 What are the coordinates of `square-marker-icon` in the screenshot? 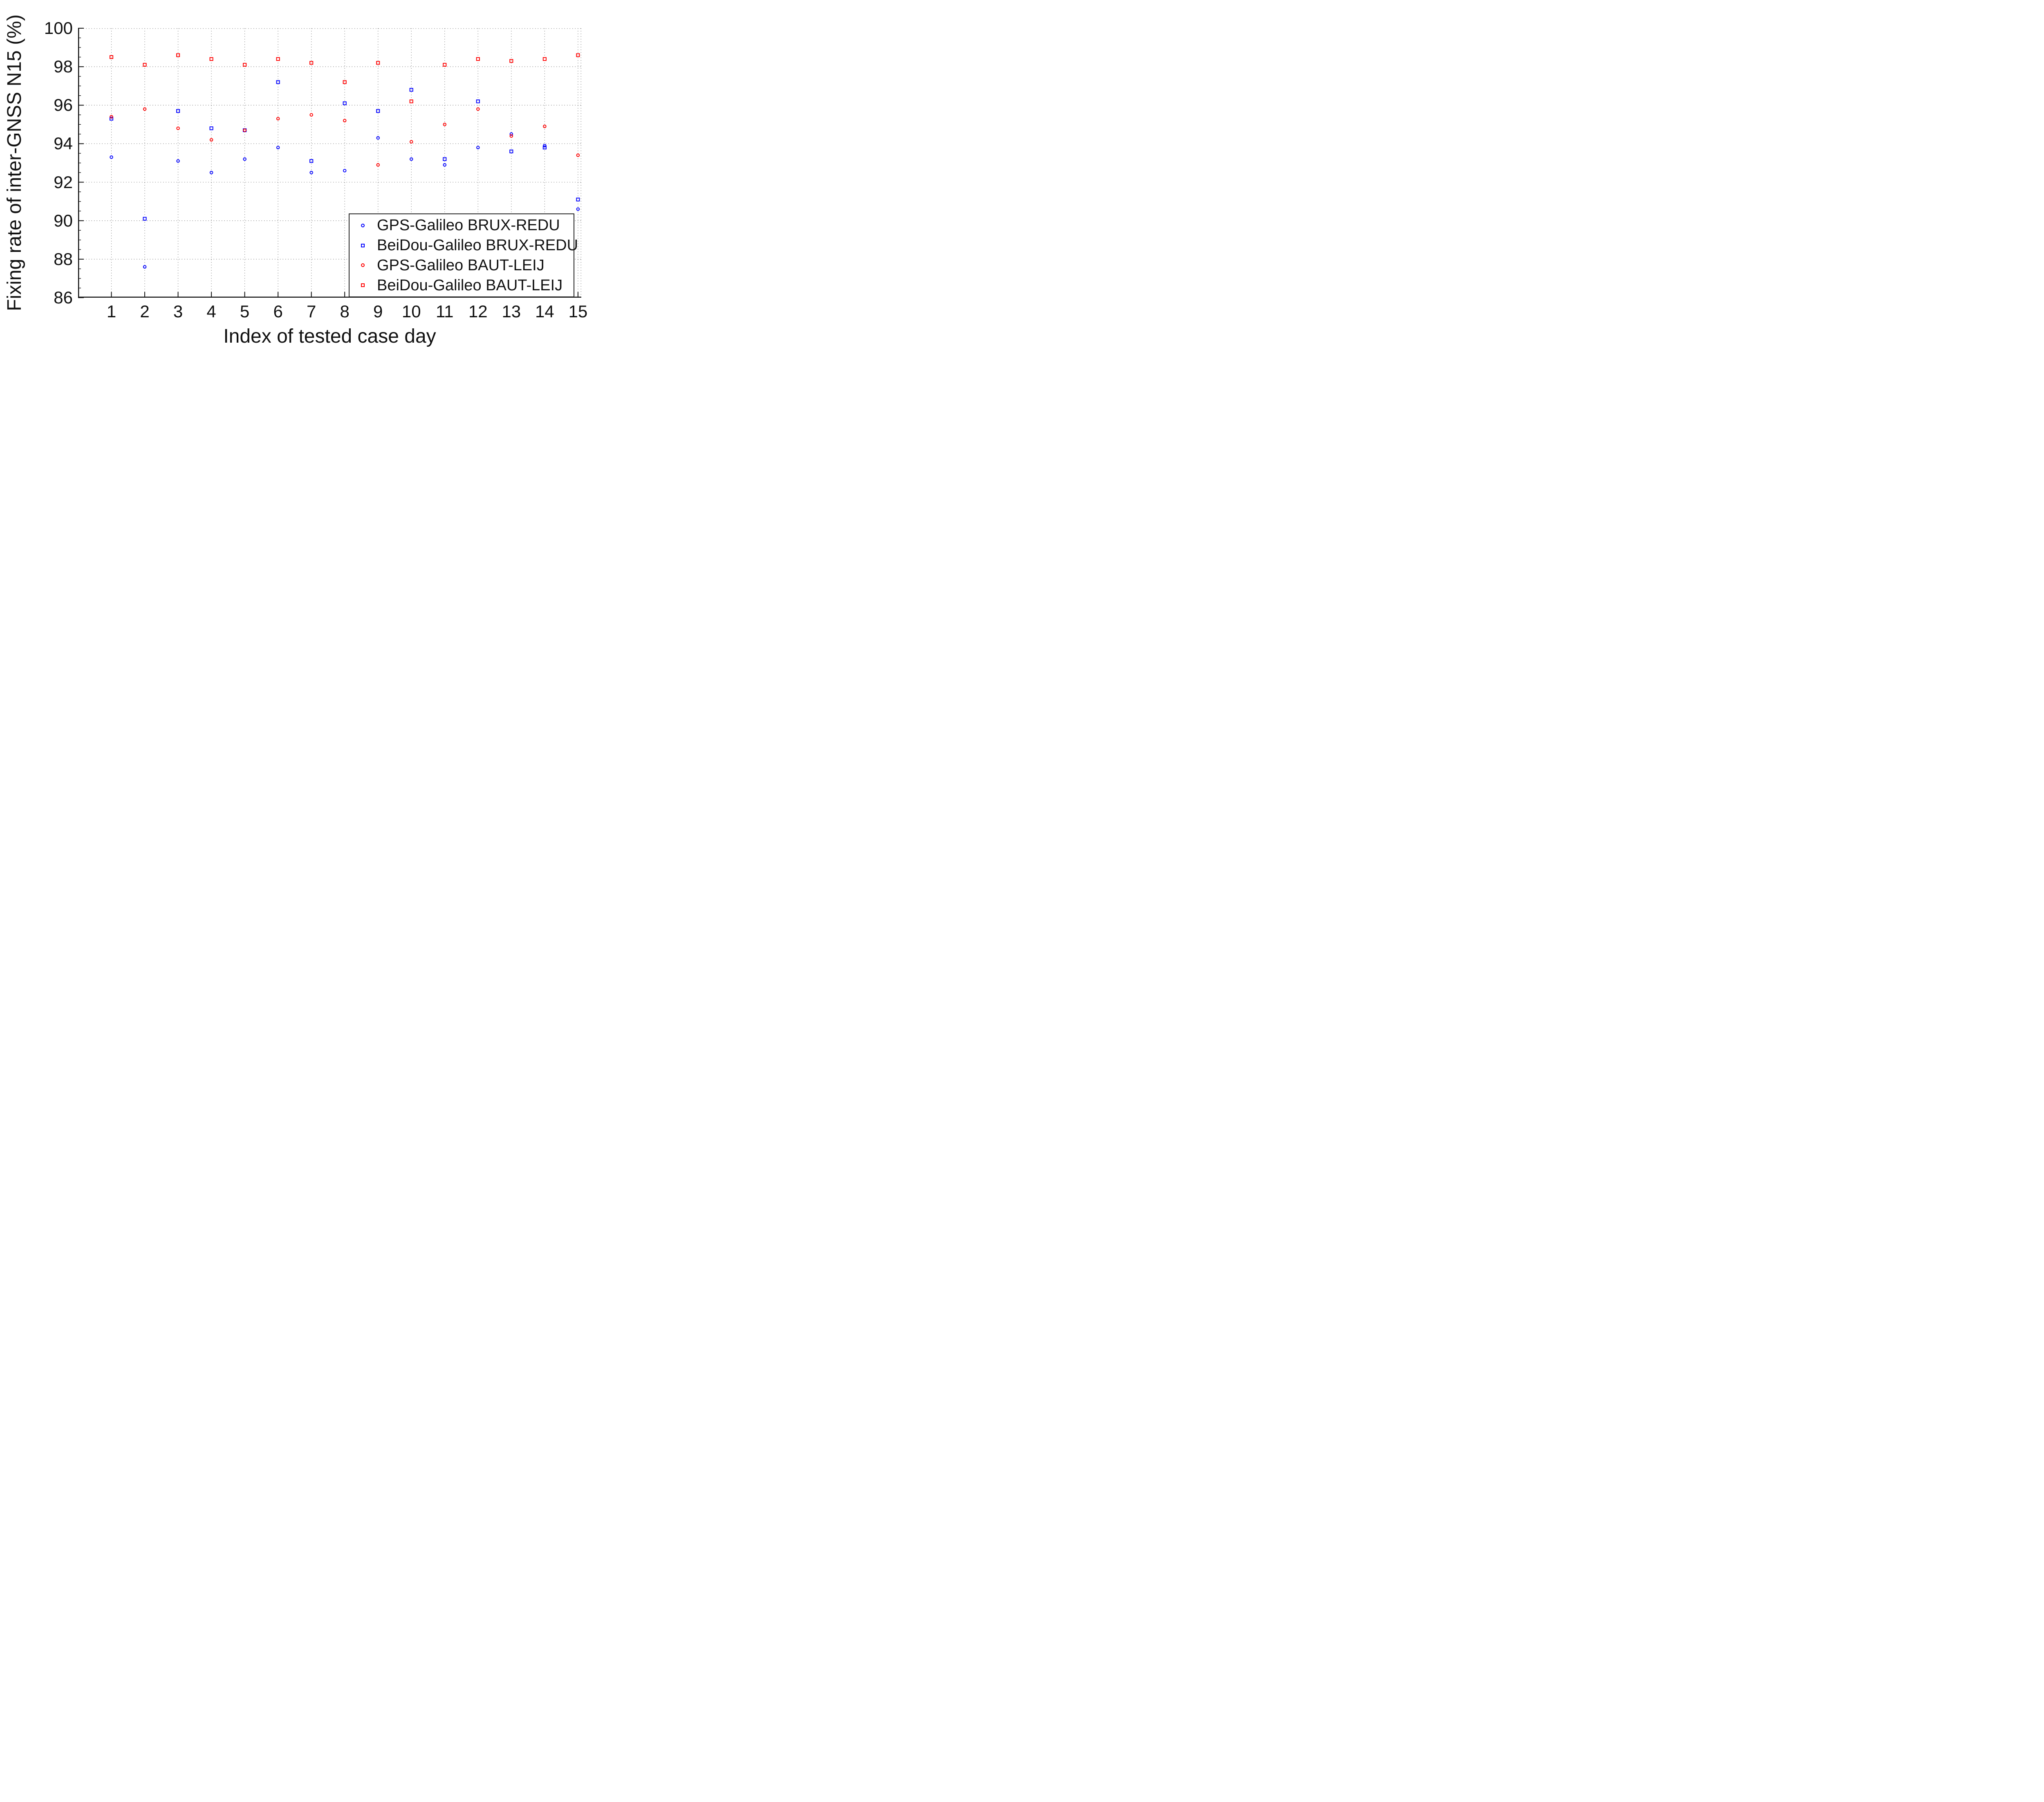 It's located at (363, 285).